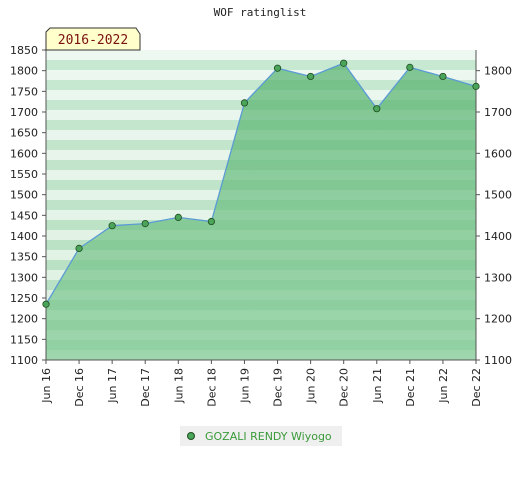 The image size is (520, 480). I want to click on left-tick-label: 1750, so click(24, 91).